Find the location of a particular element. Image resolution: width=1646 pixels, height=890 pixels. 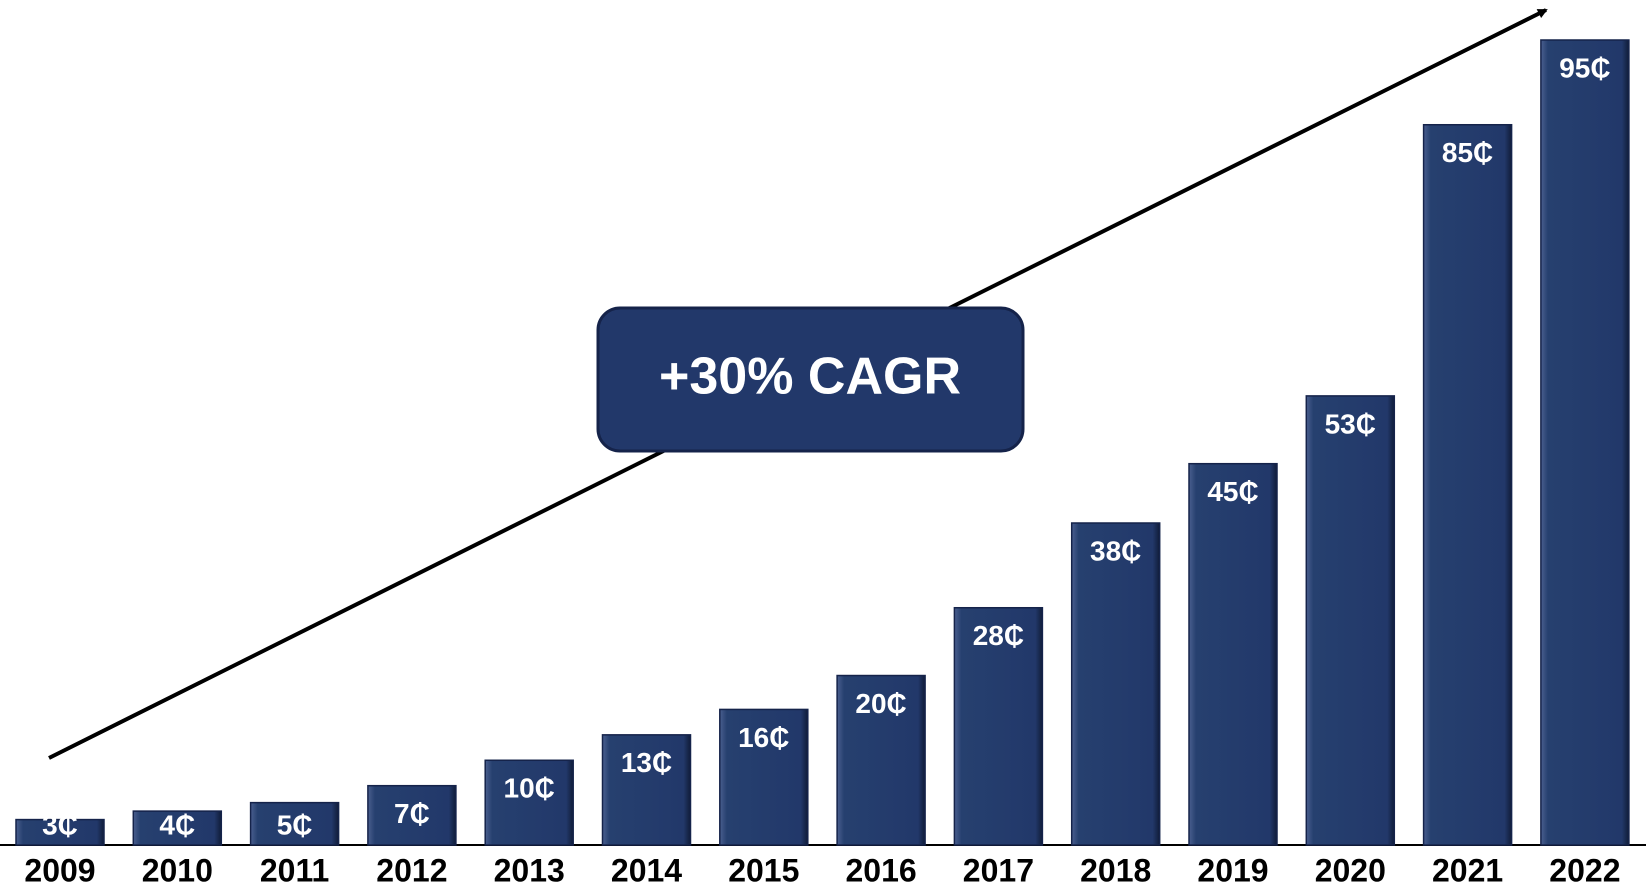

x-tick-label: 2012 is located at coordinates (411, 870).